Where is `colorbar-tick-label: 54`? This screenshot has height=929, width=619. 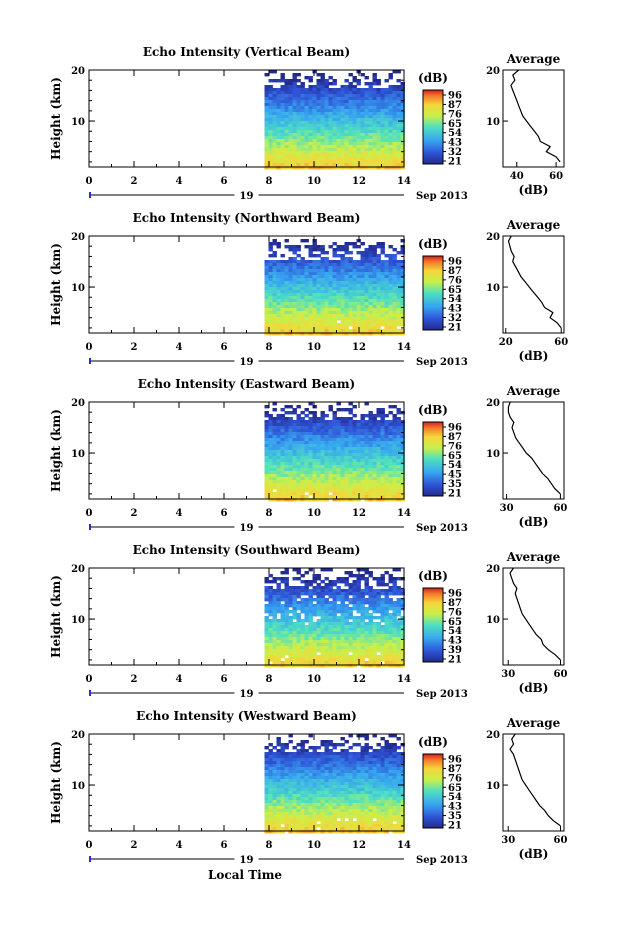
colorbar-tick-label: 54 is located at coordinates (455, 133).